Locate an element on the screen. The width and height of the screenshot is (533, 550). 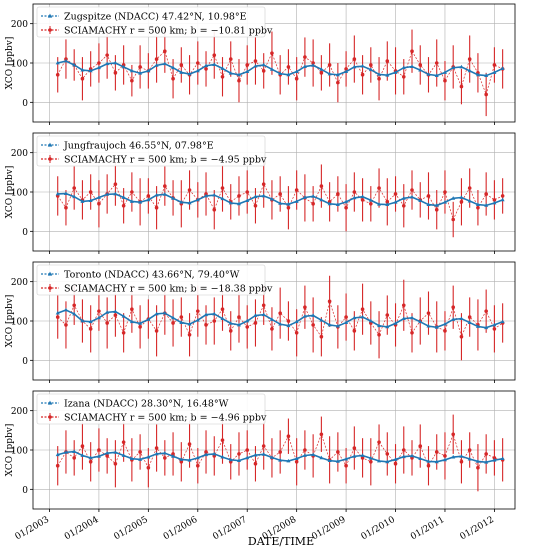
legend-label-sciamachy: SCIAMACHY r = 500 km; b = −4.95 ppbv is located at coordinates (165, 160).